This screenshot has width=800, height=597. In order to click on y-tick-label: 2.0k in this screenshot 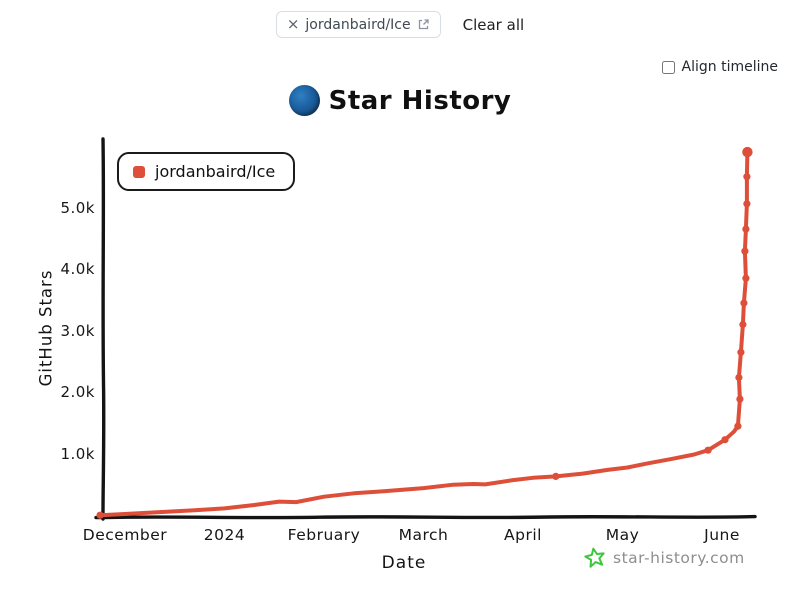, I will do `click(77, 392)`.